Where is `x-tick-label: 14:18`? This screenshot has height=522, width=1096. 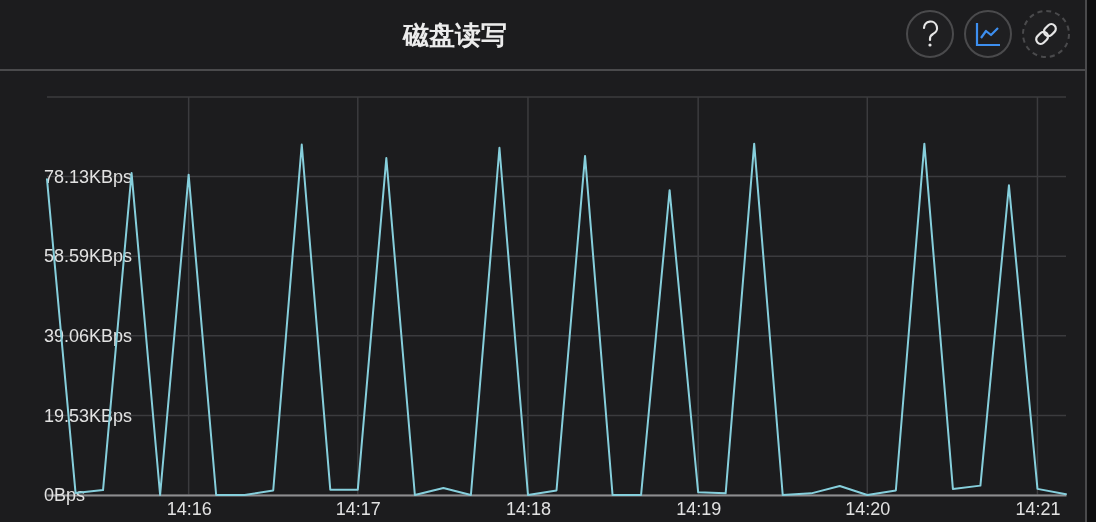
x-tick-label: 14:18 is located at coordinates (528, 508).